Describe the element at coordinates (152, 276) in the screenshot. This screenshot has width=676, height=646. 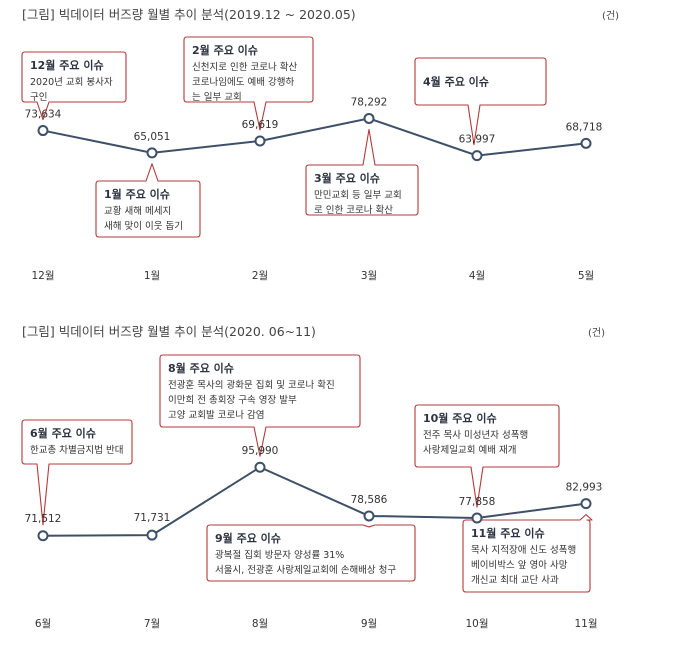
I see `x-tick-label: 1월` at that location.